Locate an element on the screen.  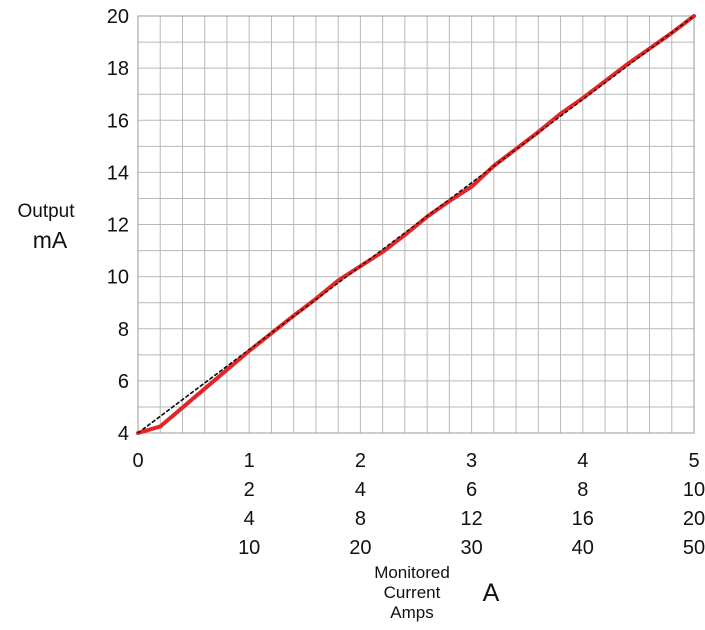
x-tick-label: 16 is located at coordinates (583, 519).